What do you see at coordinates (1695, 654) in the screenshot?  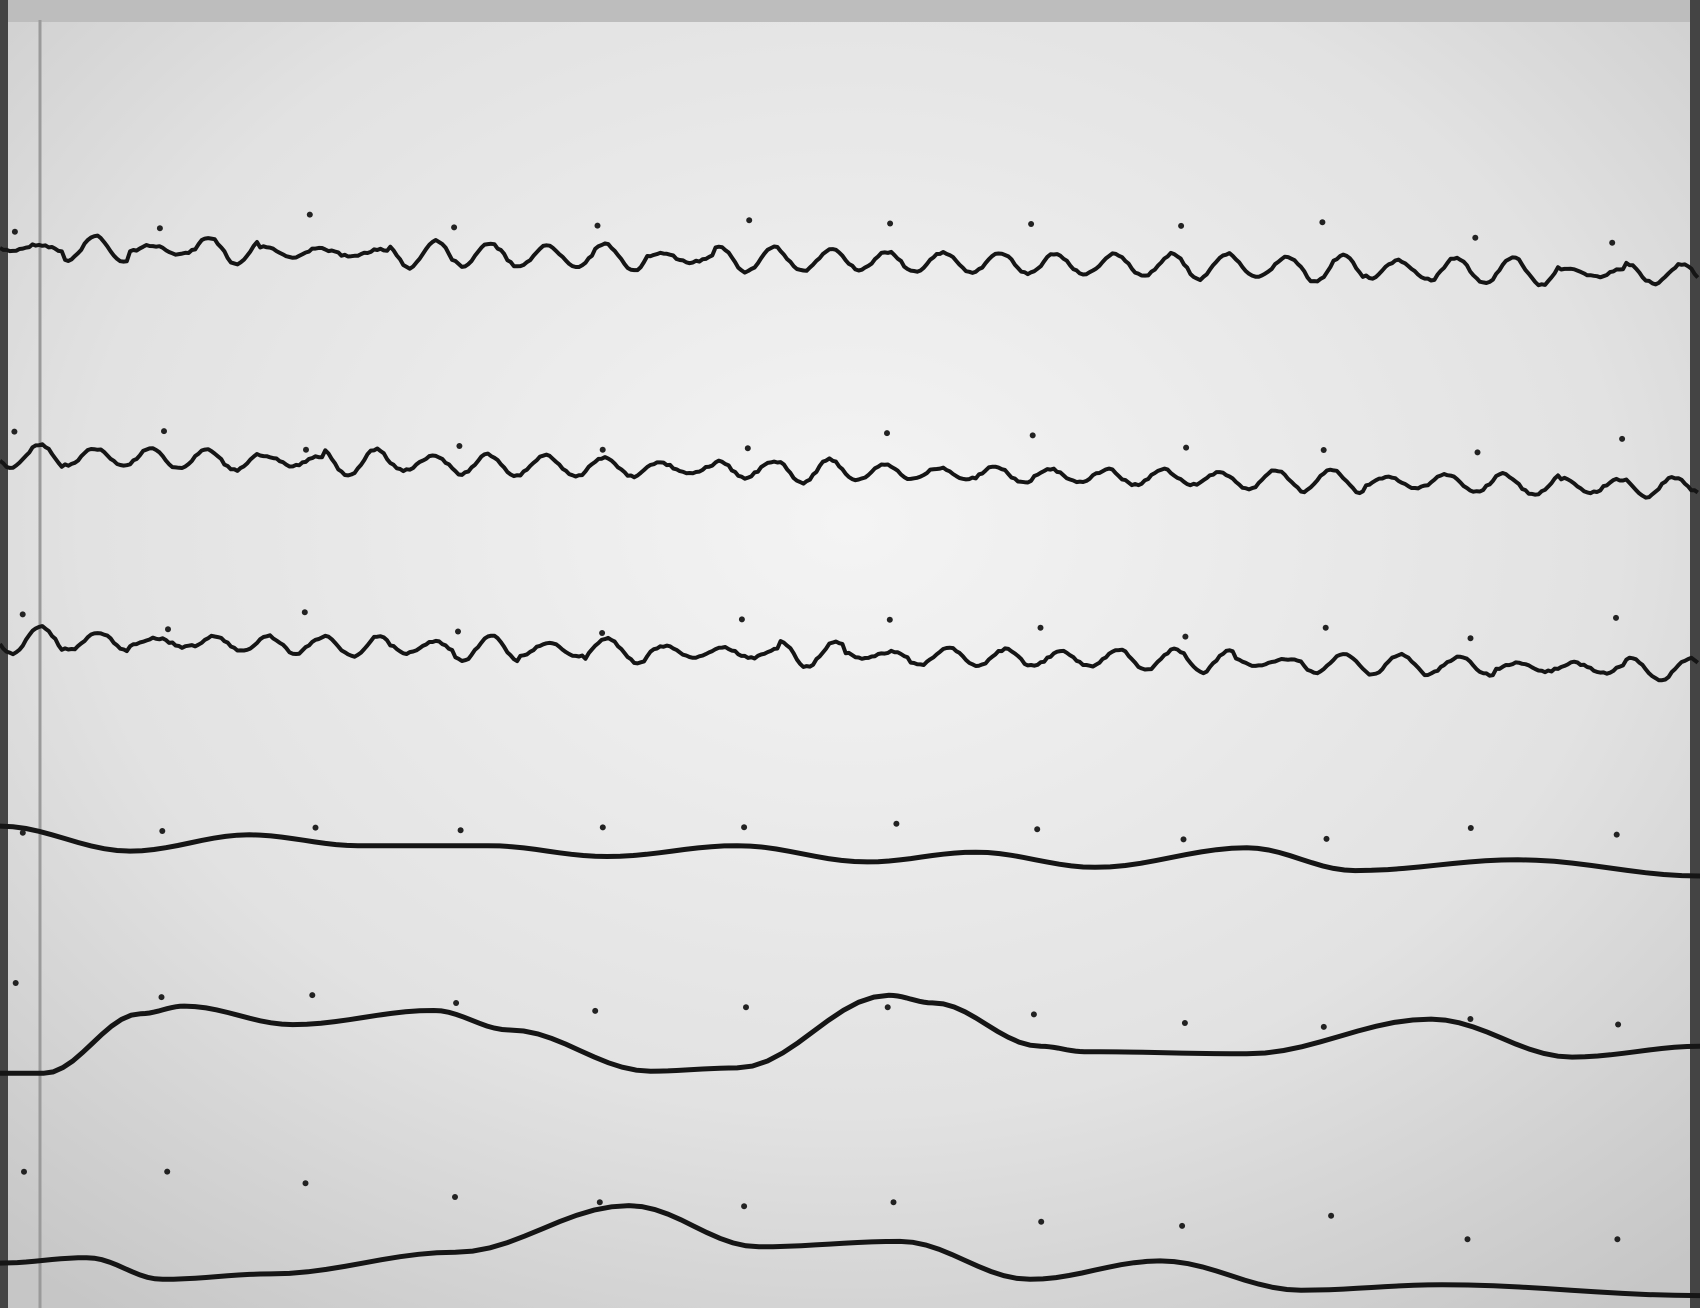 I see `right-edge` at bounding box center [1695, 654].